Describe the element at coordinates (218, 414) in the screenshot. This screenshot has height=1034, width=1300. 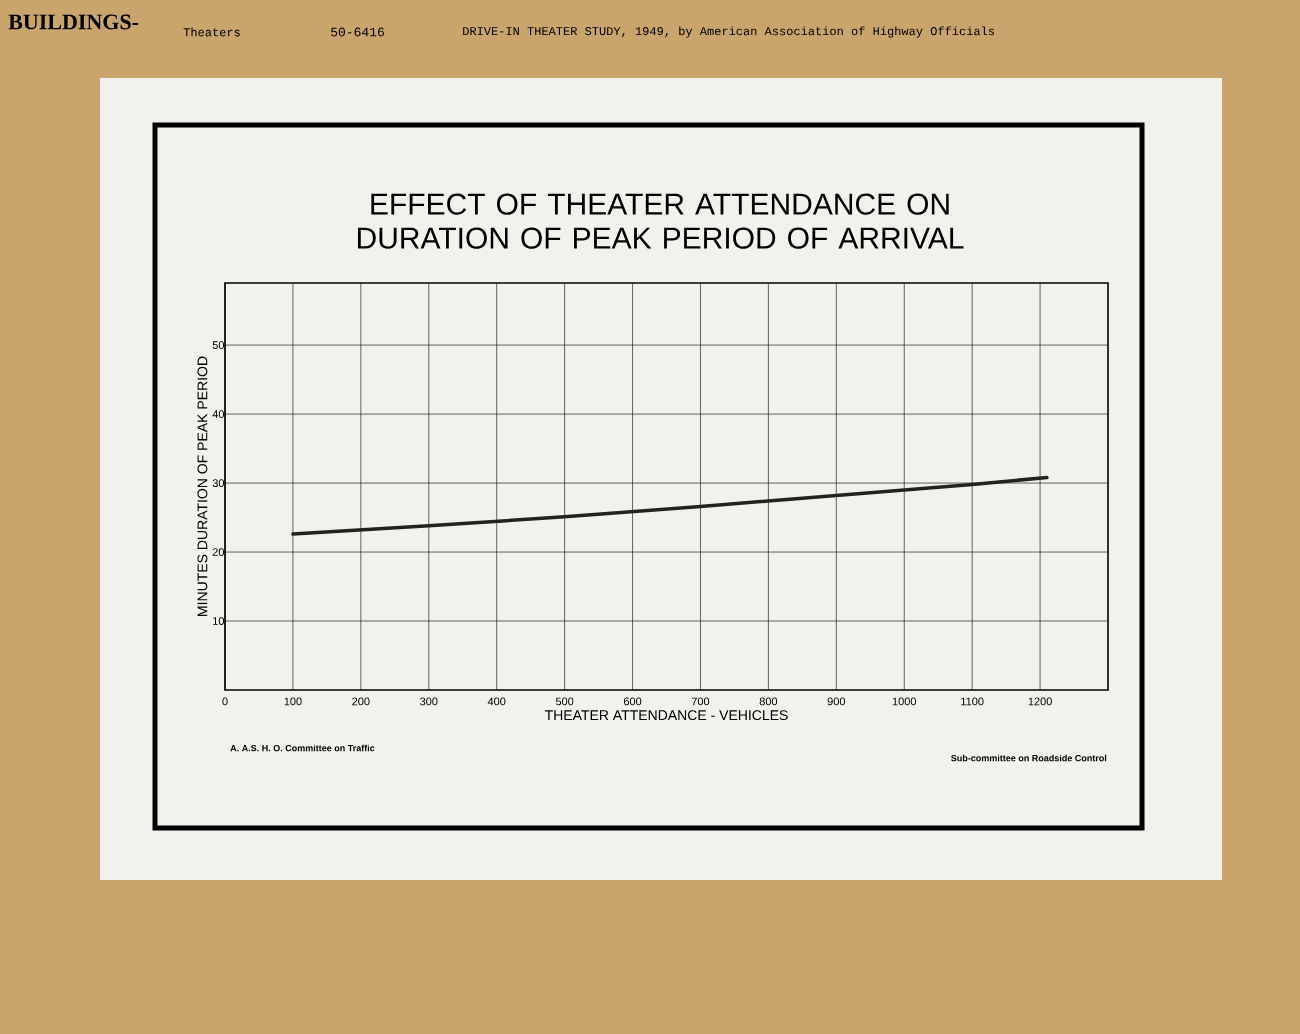
I see `y-tick-label: 40` at that location.